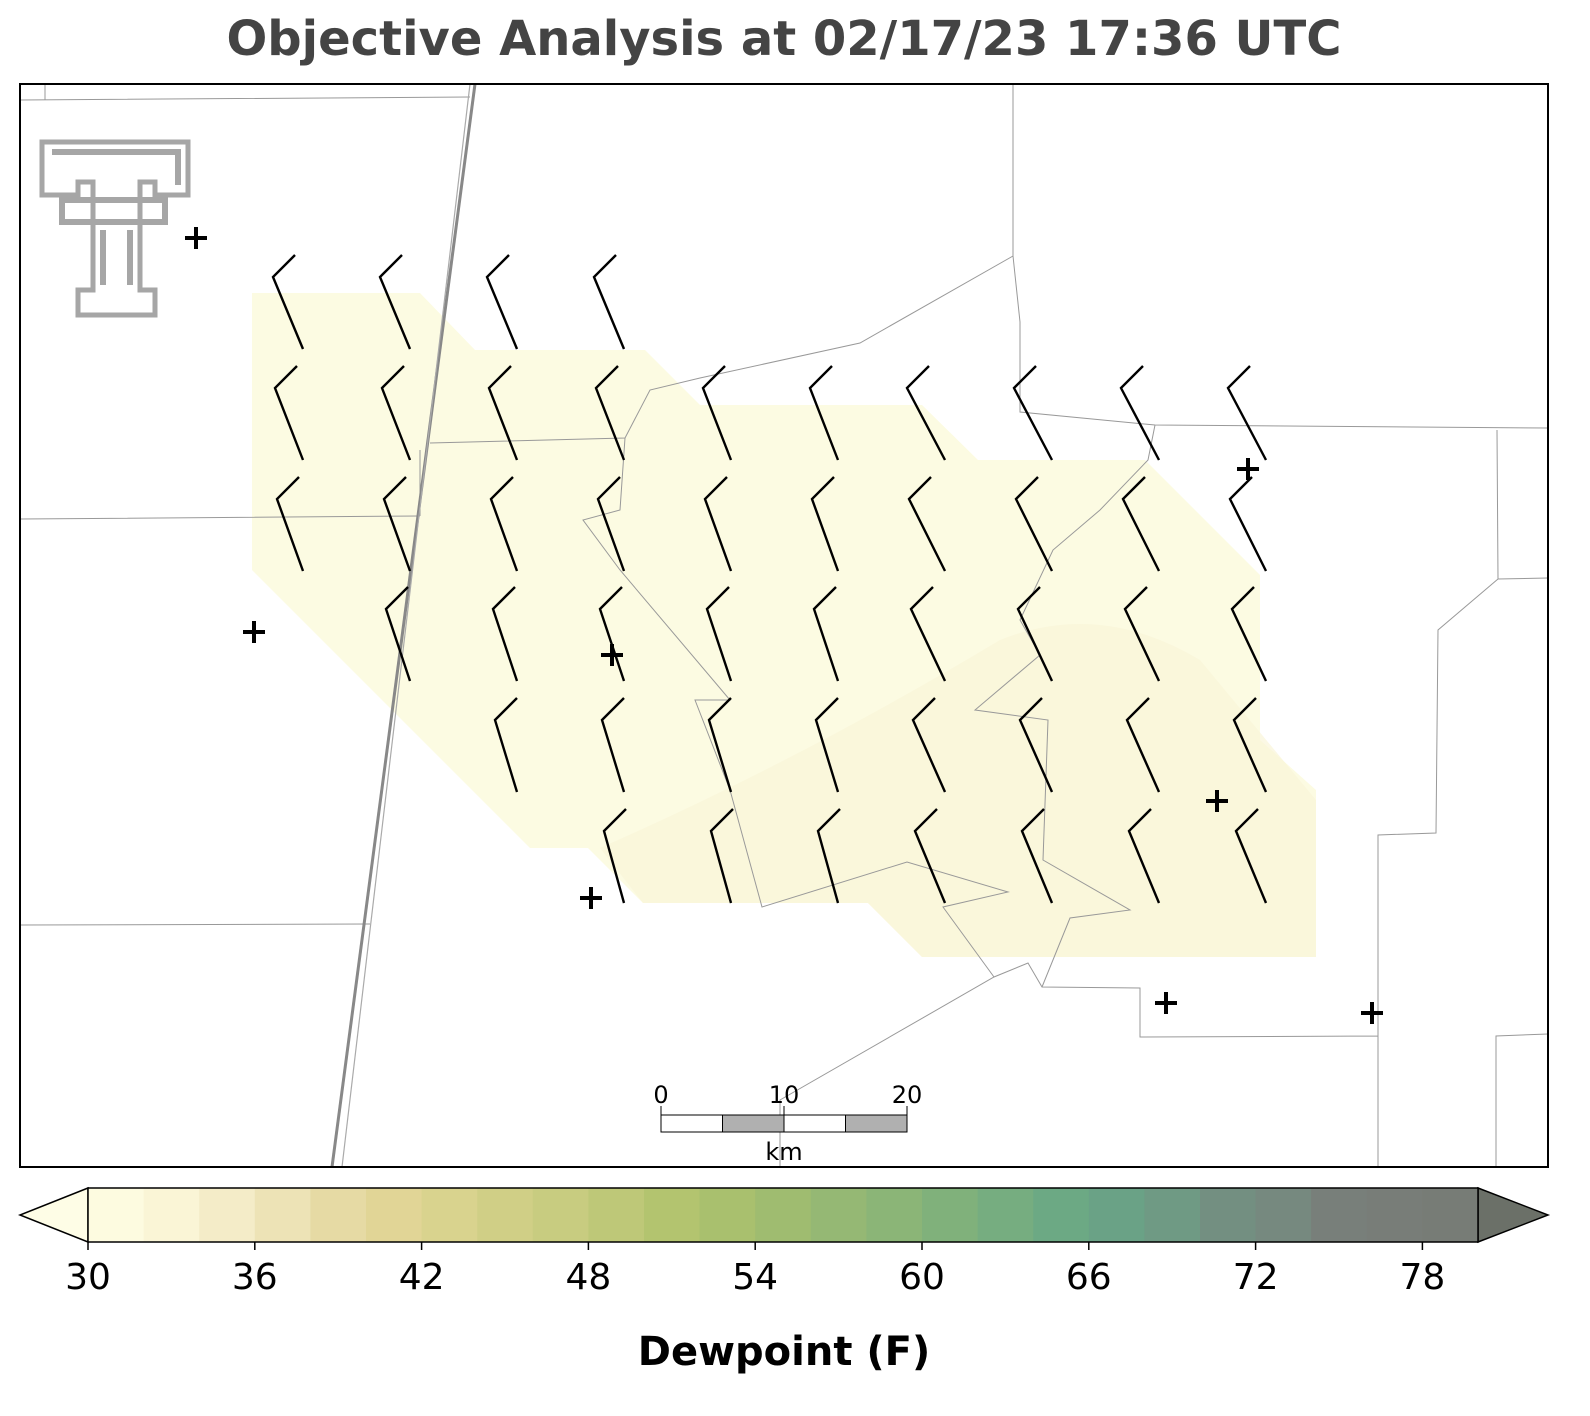 The width and height of the screenshot is (1590, 1416). What do you see at coordinates (660, 1095) in the screenshot?
I see `scale-tick-label: 0` at bounding box center [660, 1095].